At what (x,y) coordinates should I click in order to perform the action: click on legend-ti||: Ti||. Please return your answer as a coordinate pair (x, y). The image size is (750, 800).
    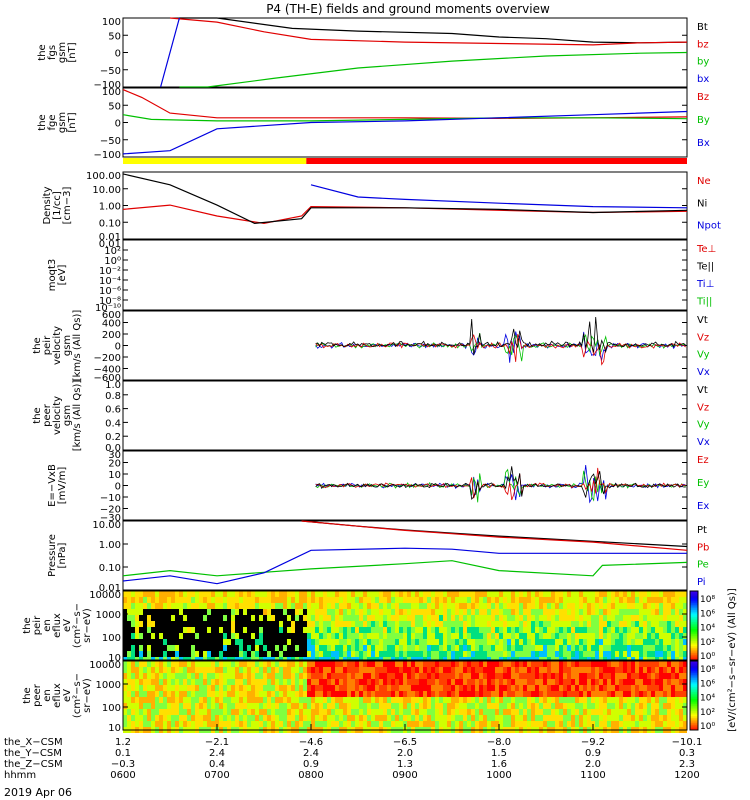
    Looking at the image, I should click on (704, 302).